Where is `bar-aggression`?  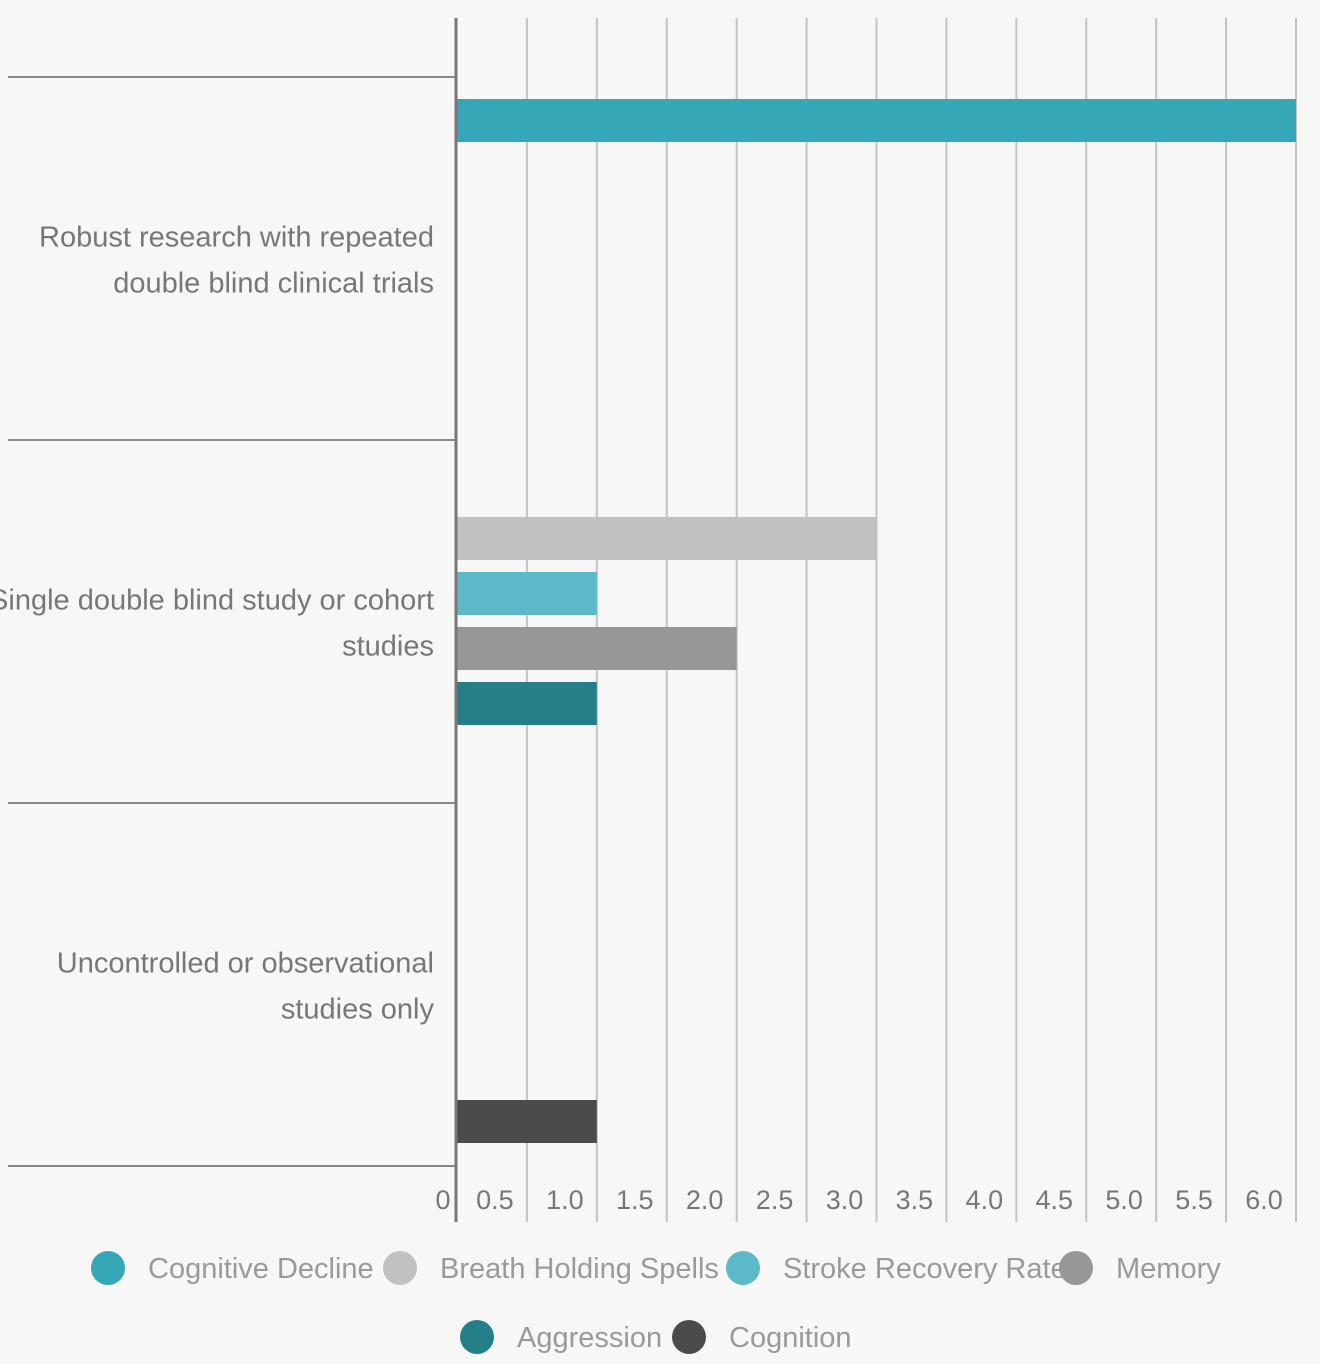 bar-aggression is located at coordinates (527, 703).